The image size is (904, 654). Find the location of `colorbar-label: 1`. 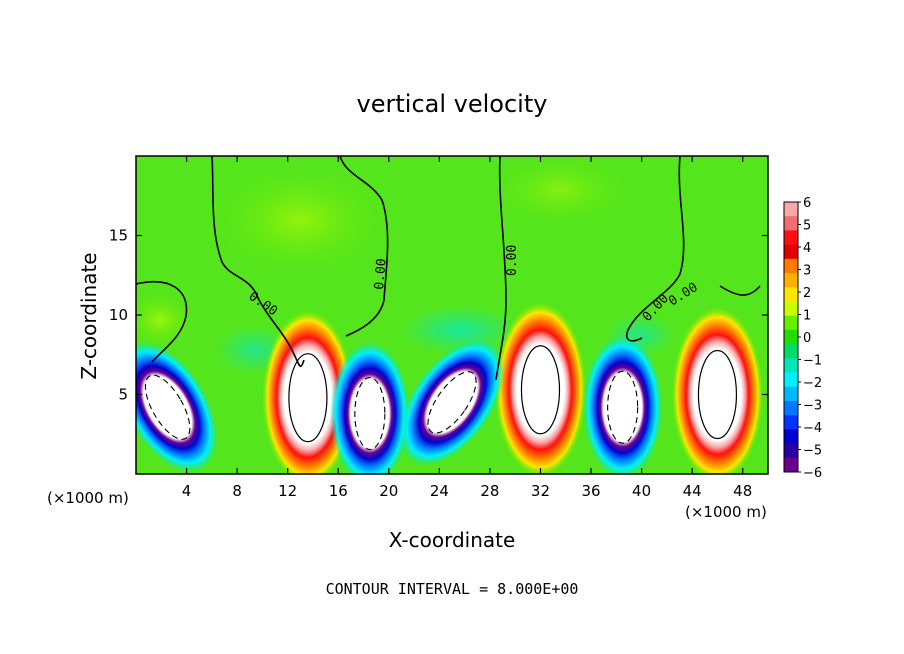

colorbar-label: 1 is located at coordinates (807, 316).